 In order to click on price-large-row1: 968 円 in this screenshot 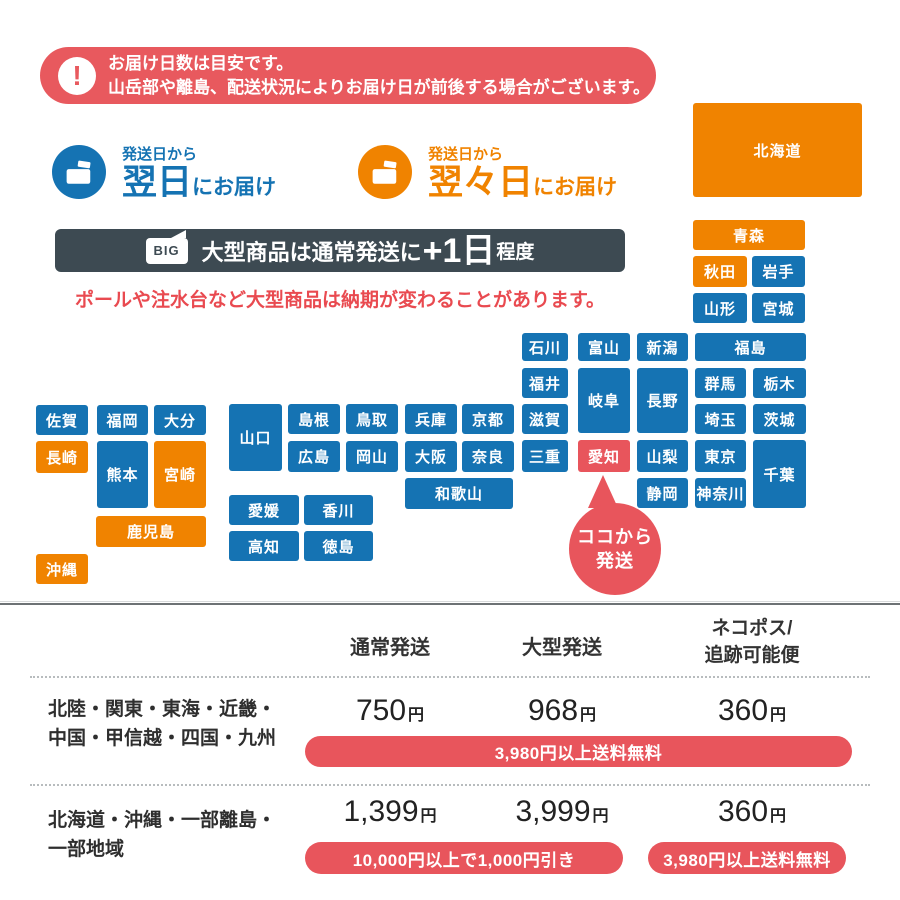, I will do `click(562, 710)`.